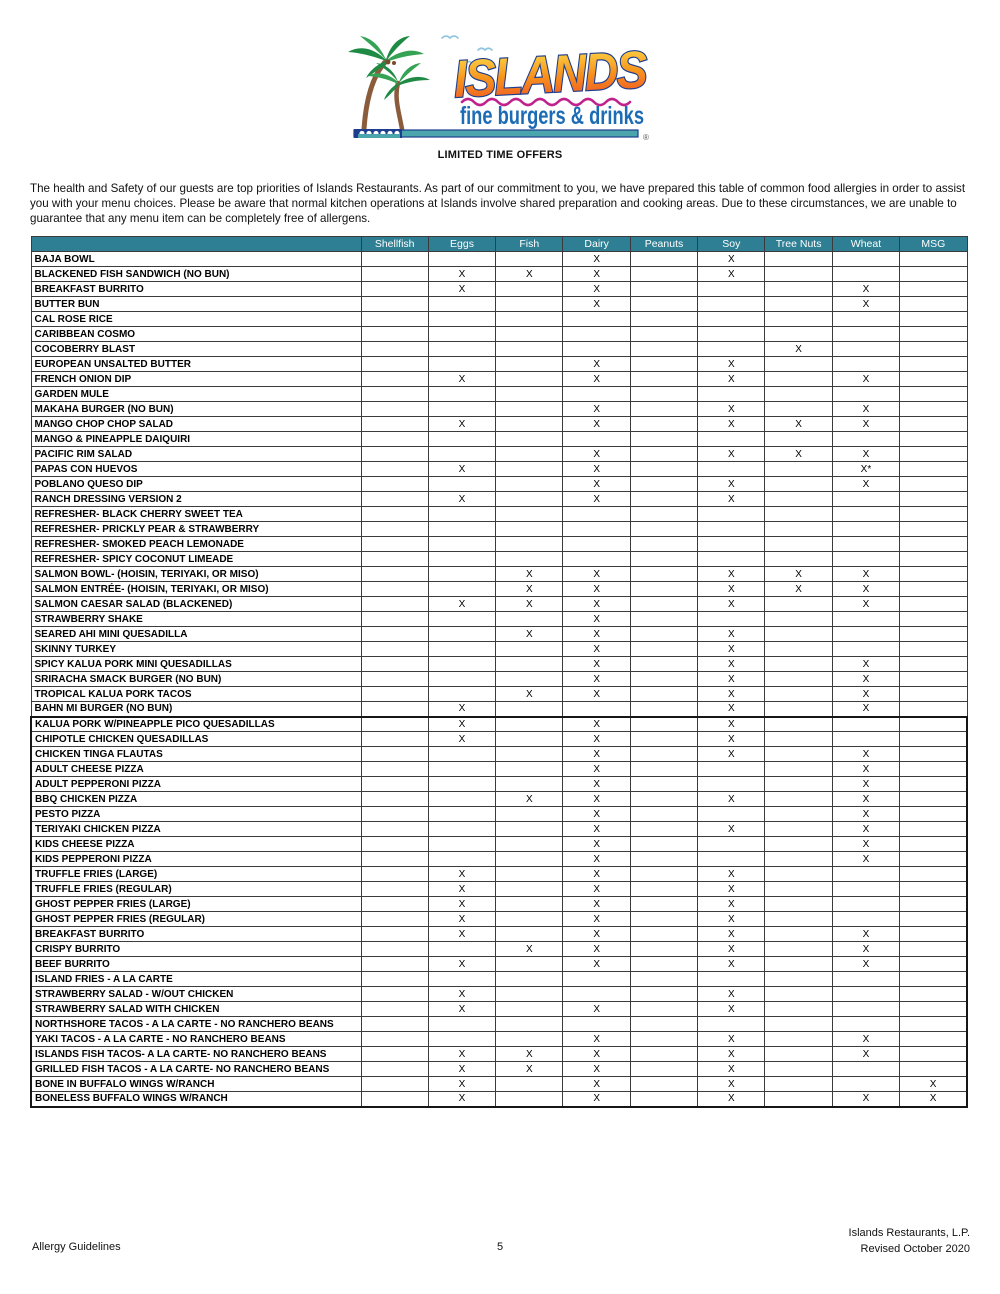  I want to click on table-row: MANGO & PINEAPPLE DAIQUIRI, so click(499, 439).